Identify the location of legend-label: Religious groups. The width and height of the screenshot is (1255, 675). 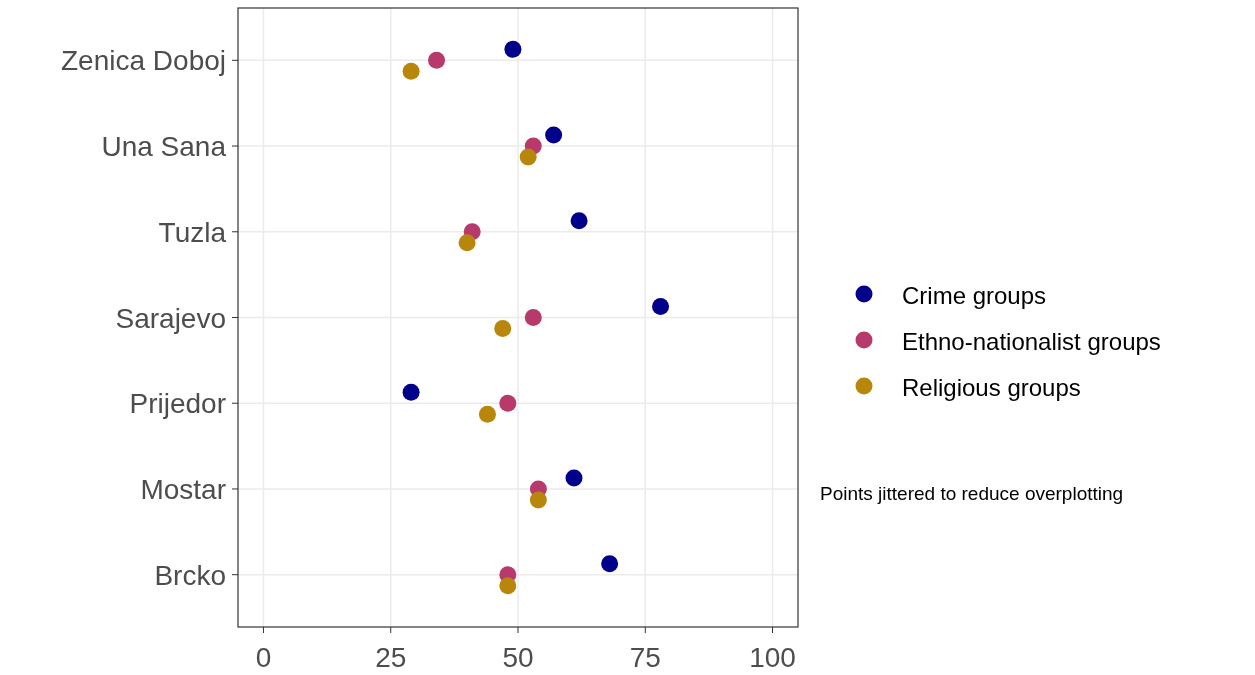
(991, 387).